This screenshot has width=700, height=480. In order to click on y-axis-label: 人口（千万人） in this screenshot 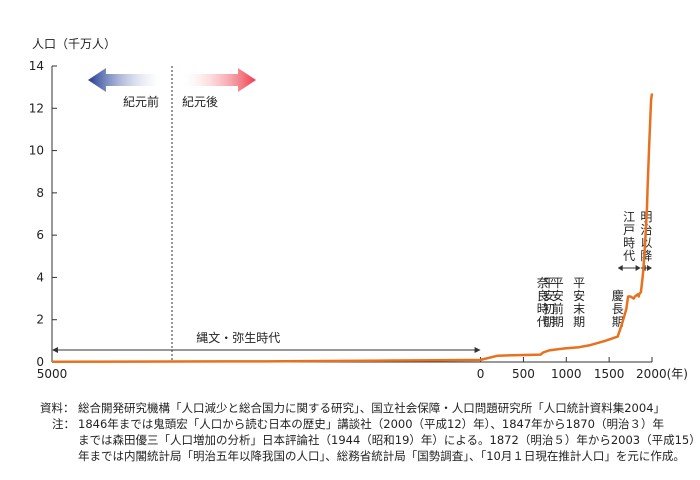, I will do `click(74, 44)`.